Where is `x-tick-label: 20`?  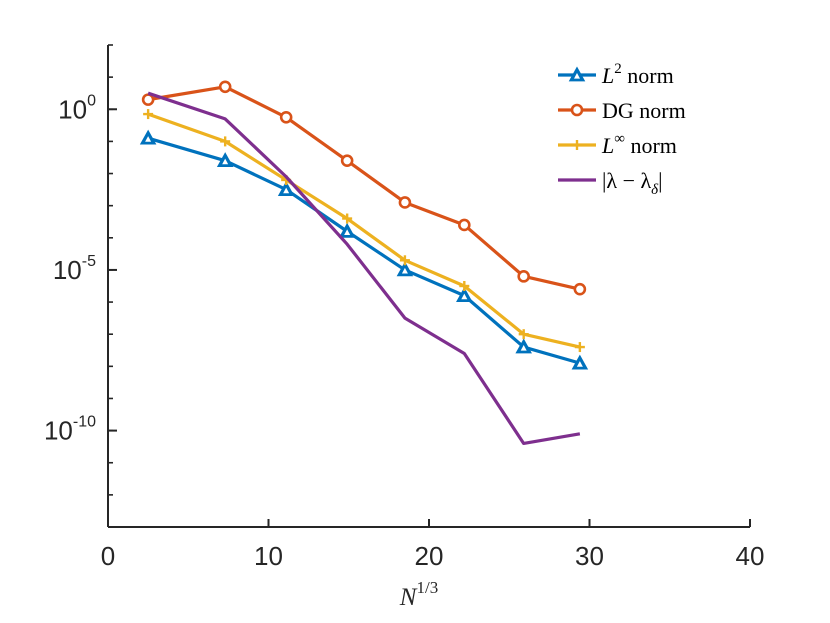 x-tick-label: 20 is located at coordinates (429, 556).